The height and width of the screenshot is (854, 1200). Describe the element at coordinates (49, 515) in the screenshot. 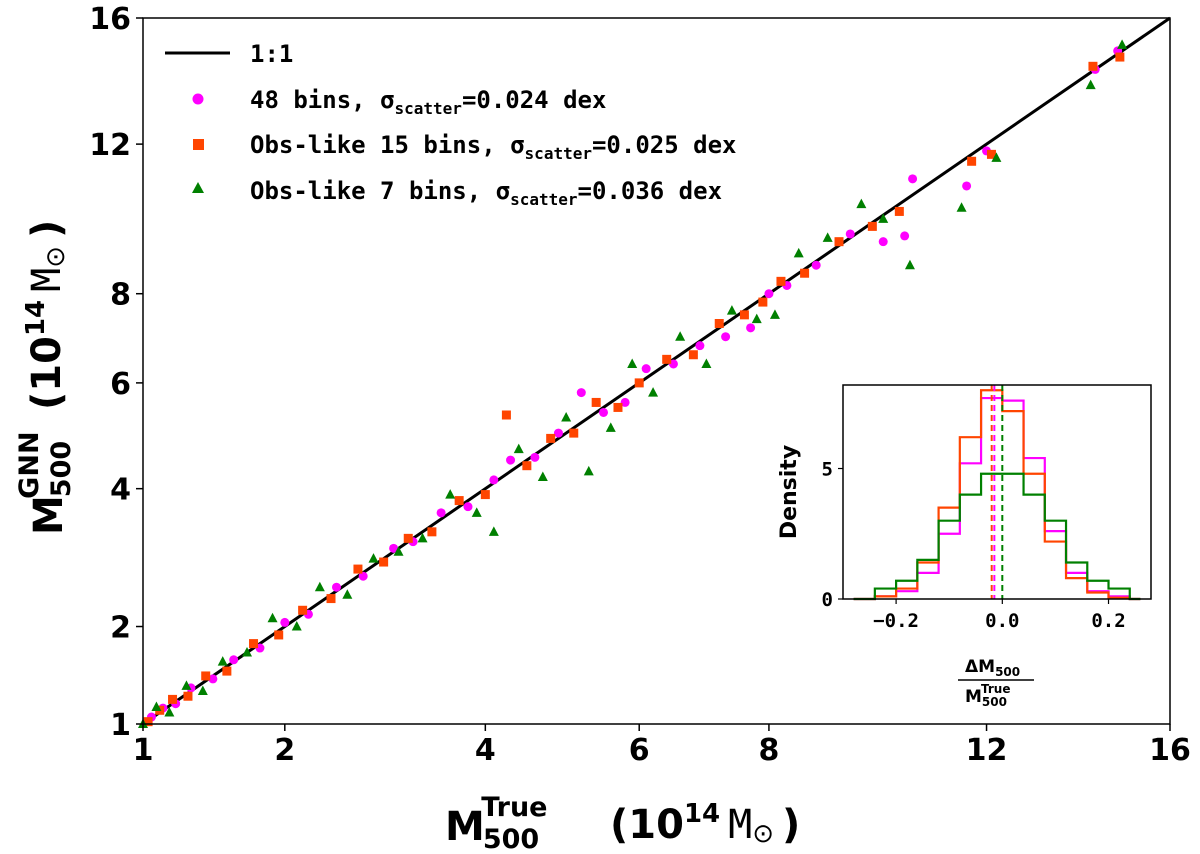

I see `y-axis-label-symbol: M` at that location.